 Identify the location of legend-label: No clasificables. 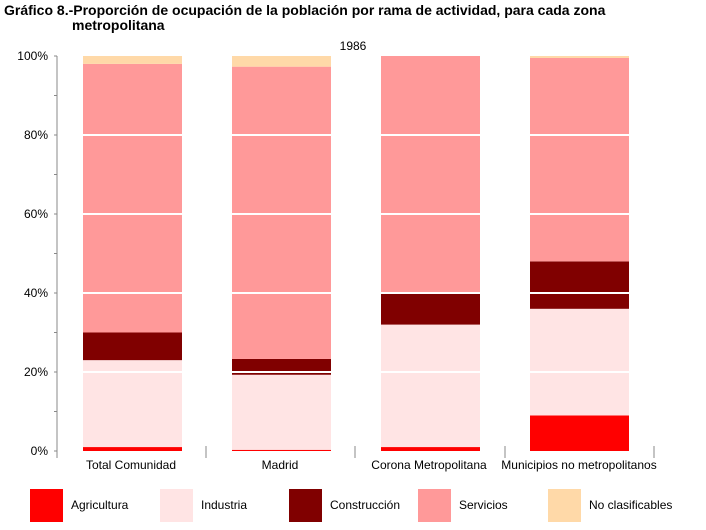
(631, 505).